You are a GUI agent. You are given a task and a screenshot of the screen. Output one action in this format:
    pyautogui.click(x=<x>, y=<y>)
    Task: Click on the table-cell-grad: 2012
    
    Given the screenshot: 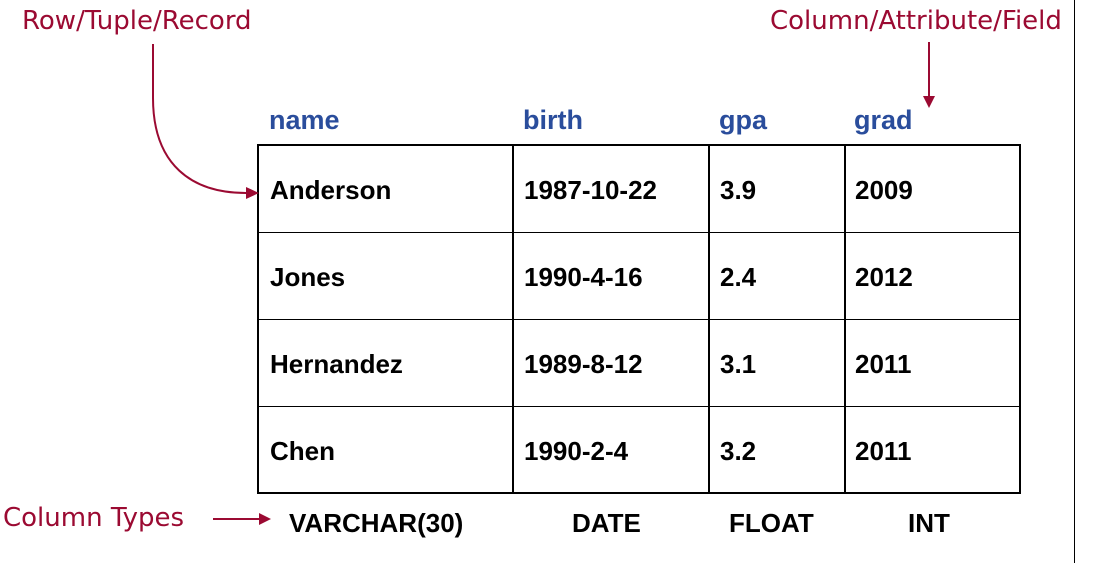 What is the action you would take?
    pyautogui.click(x=884, y=277)
    